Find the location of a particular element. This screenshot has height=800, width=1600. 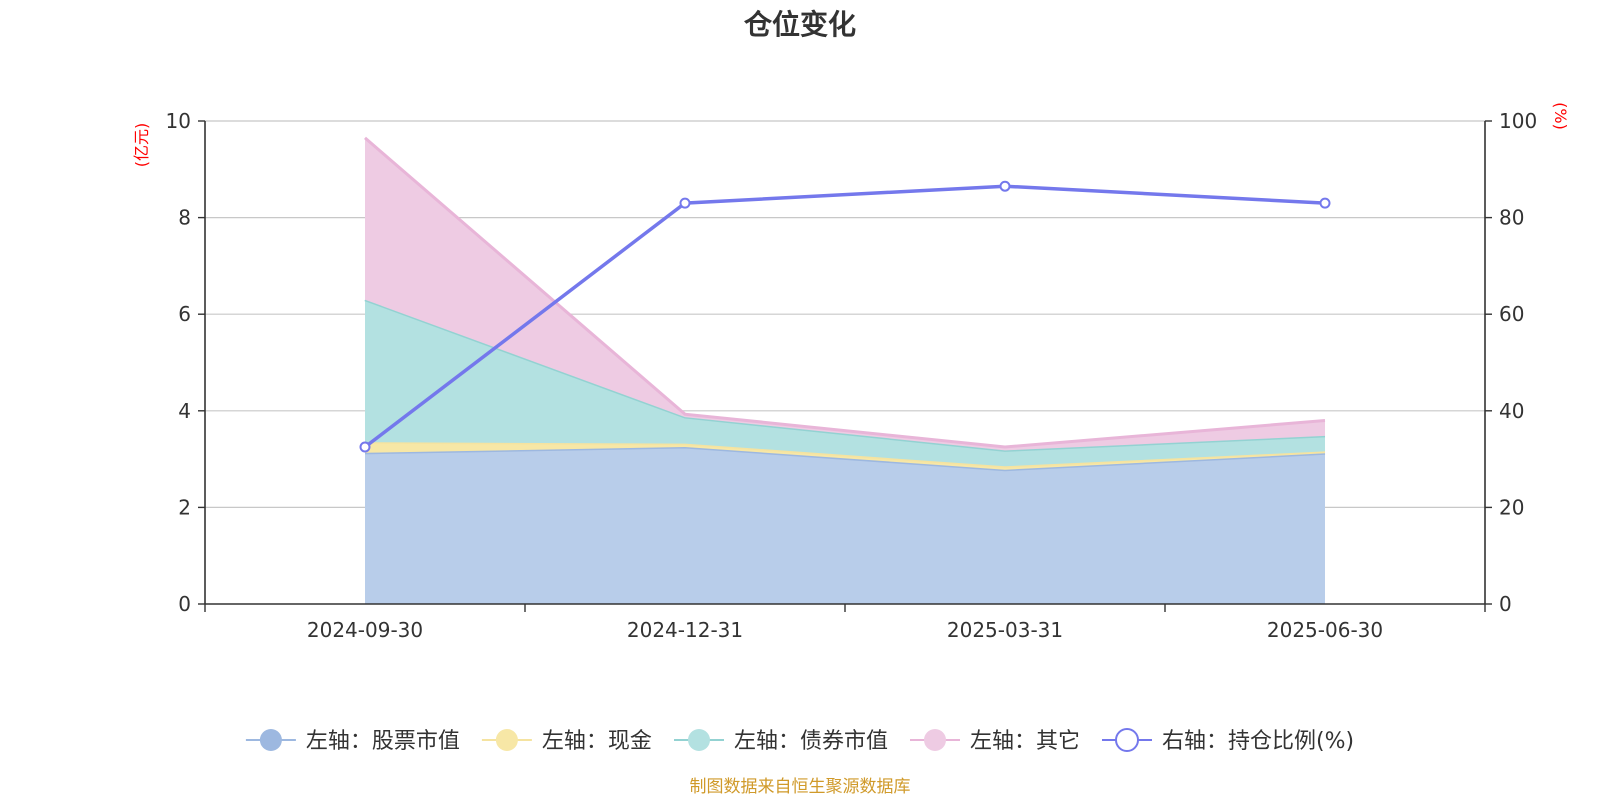

legend: 左轴：股票市值 左轴：现金 左轴：债券市值 左轴：其它 右轴：持仓比例(%) is located at coordinates (799, 741).